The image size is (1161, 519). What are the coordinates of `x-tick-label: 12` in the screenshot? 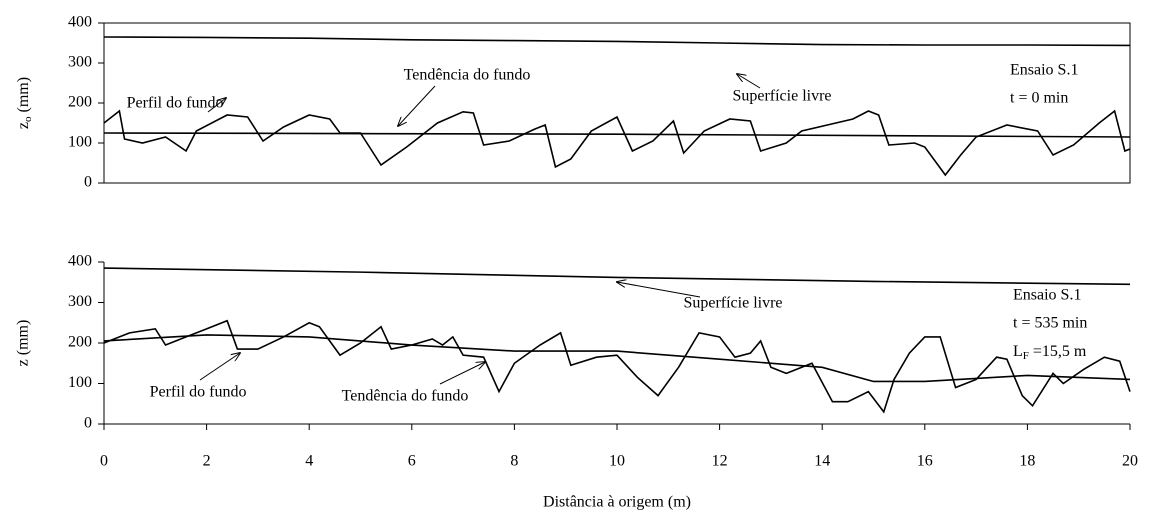 It's located at (720, 461).